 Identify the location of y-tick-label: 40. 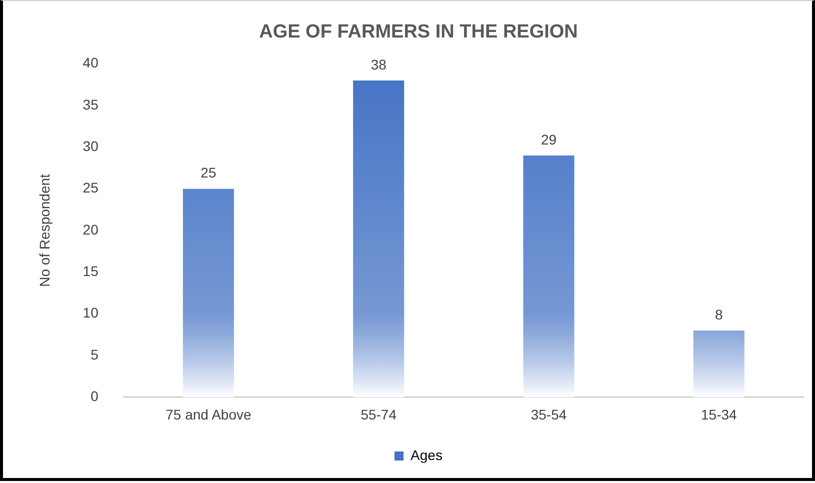
(90, 62).